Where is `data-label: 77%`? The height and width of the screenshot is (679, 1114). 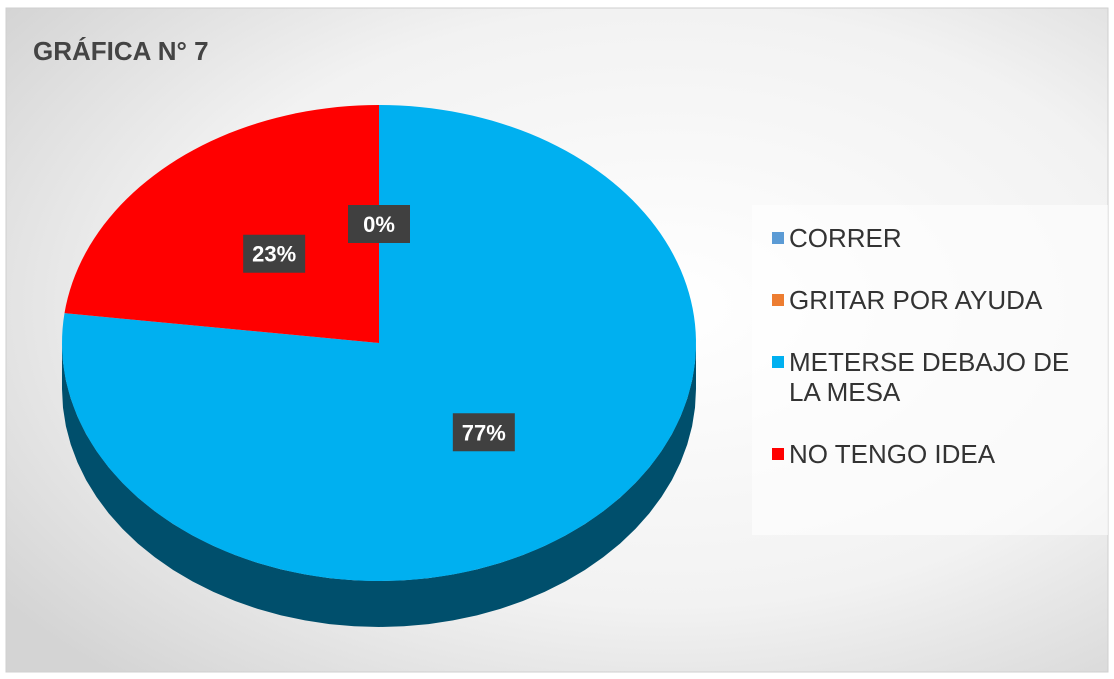
data-label: 77% is located at coordinates (484, 432).